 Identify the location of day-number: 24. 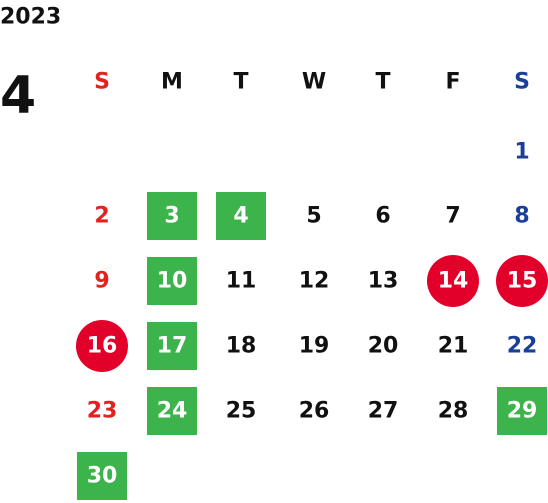
(172, 411).